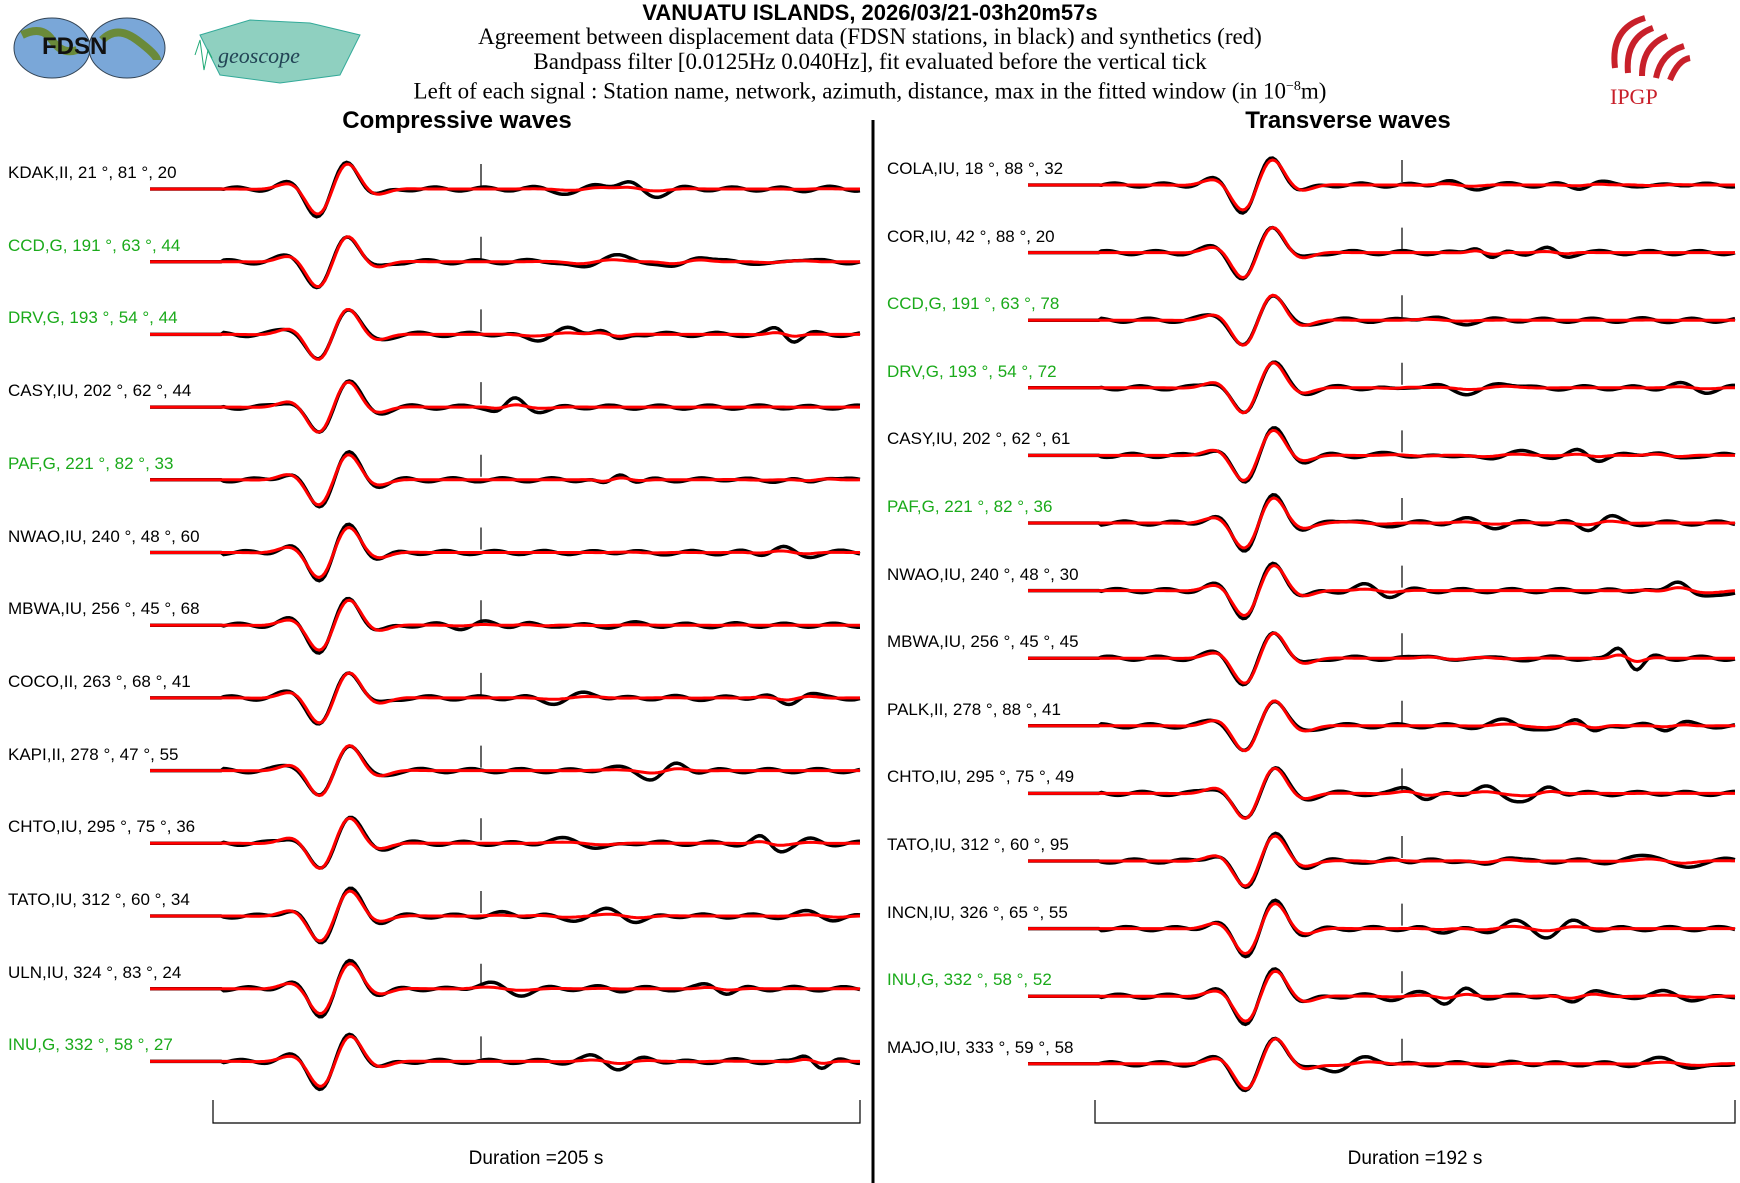 The image size is (1740, 1183). I want to click on station-label-casy: CASY,IU, 202 °, 62 °, 44, so click(100, 391).